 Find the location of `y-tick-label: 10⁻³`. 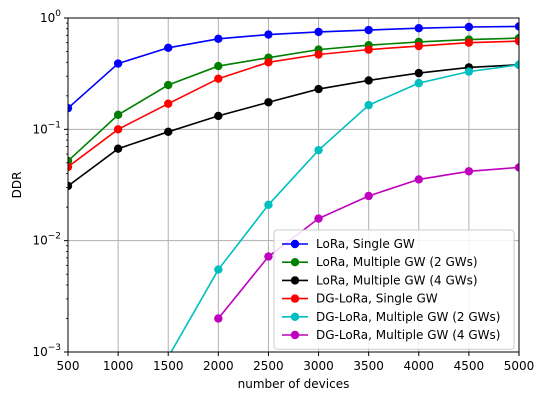

y-tick-label: 10⁻³ is located at coordinates (46, 351).